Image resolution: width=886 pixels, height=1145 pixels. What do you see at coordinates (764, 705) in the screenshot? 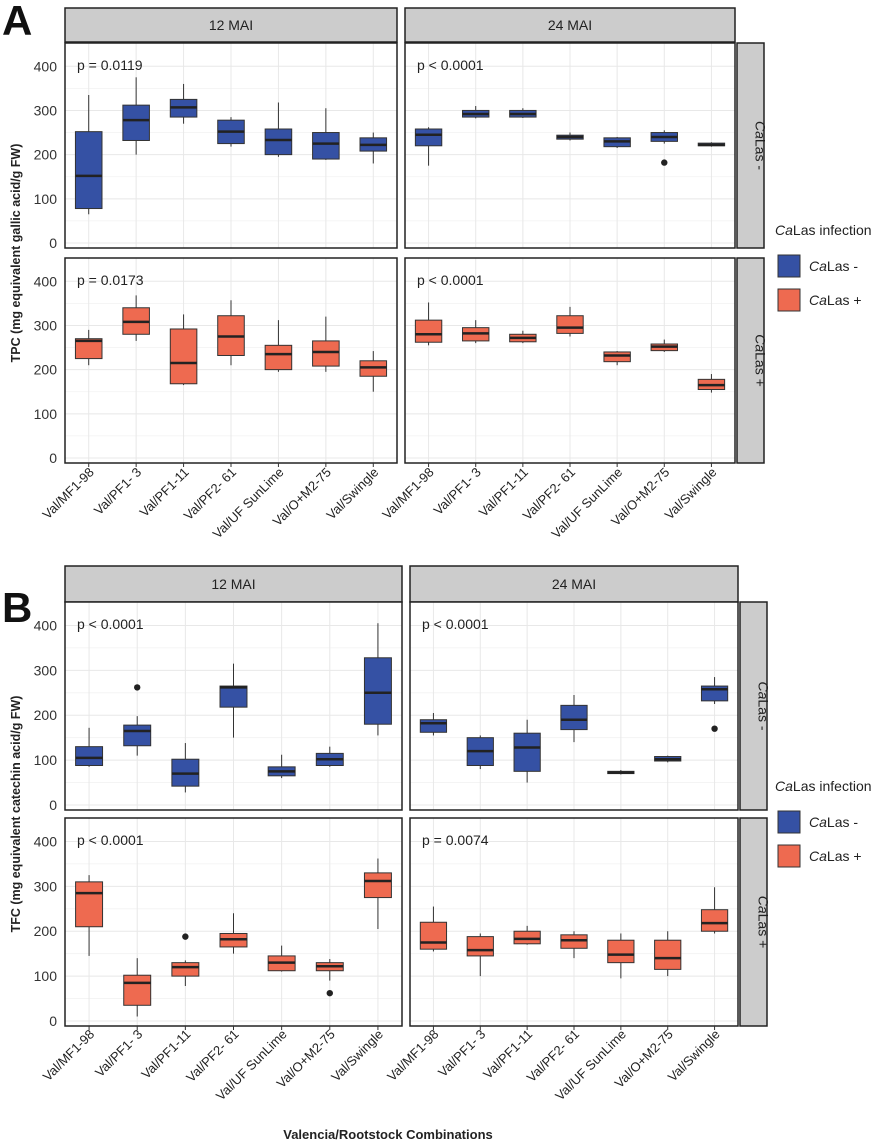
I see `row-strip-label: CaLas -` at bounding box center [764, 705].